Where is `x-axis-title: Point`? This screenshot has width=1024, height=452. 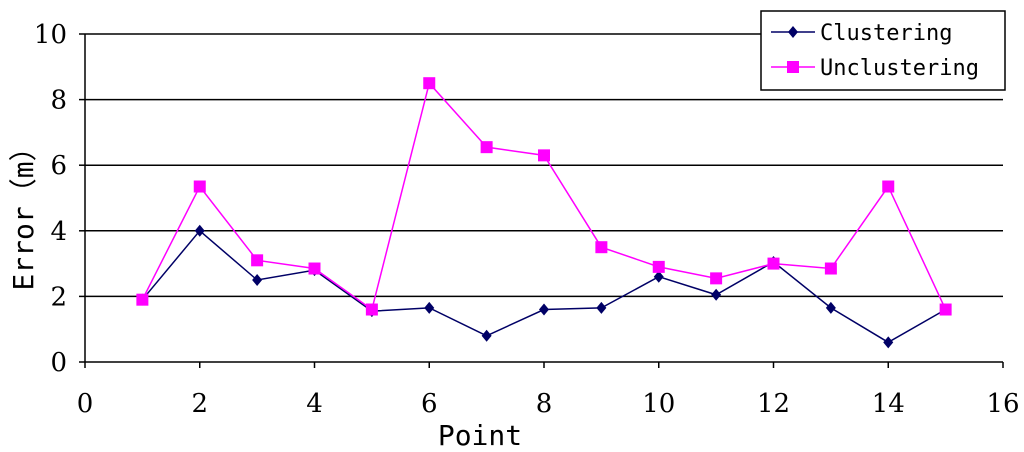
x-axis-title: Point is located at coordinates (480, 435).